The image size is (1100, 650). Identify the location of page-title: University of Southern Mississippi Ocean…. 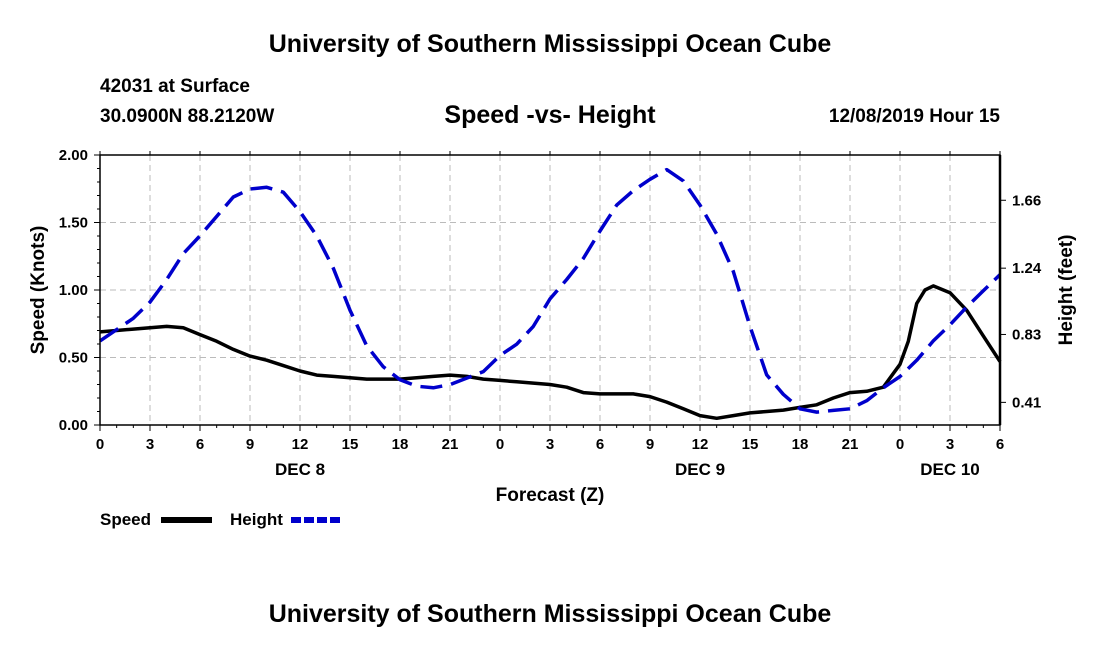
(550, 44).